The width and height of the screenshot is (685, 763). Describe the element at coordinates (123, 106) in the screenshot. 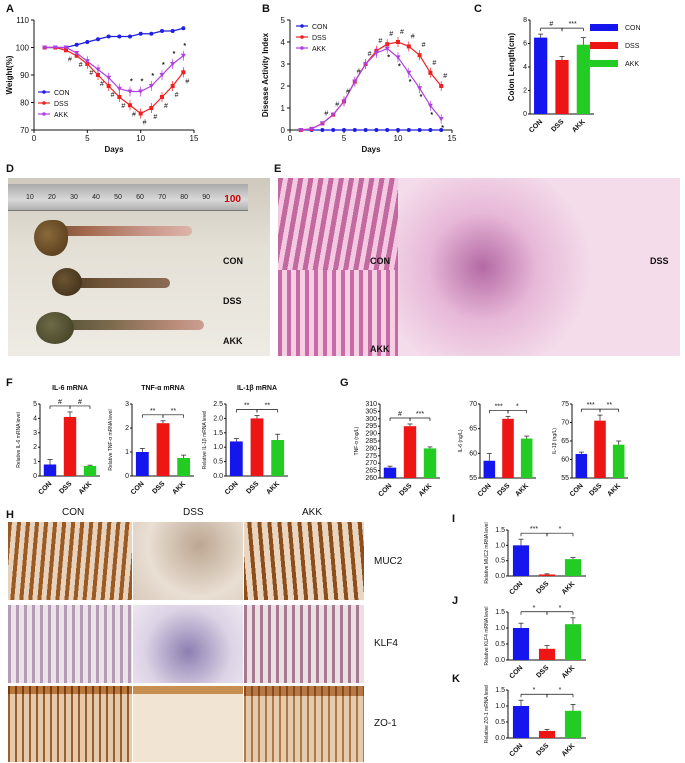

I see `A-sig-hash-8: #` at that location.